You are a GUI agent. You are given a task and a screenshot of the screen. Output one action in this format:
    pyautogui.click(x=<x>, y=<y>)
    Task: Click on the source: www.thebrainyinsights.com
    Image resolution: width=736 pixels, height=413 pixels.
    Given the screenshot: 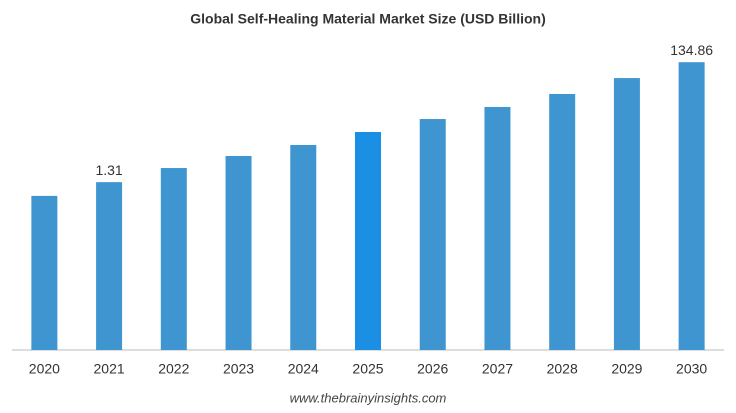 What is the action you would take?
    pyautogui.click(x=368, y=397)
    